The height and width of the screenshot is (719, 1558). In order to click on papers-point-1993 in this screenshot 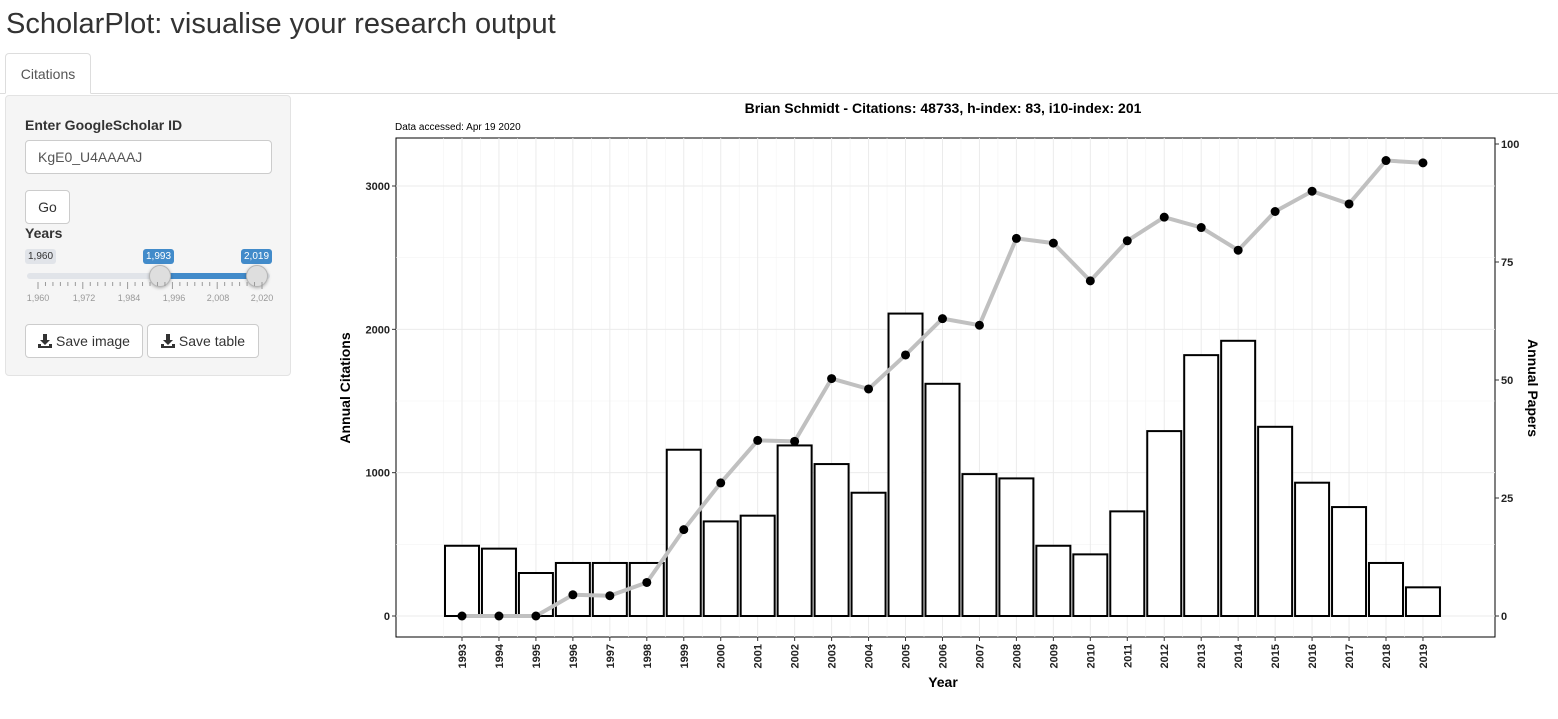, I will do `click(462, 616)`.